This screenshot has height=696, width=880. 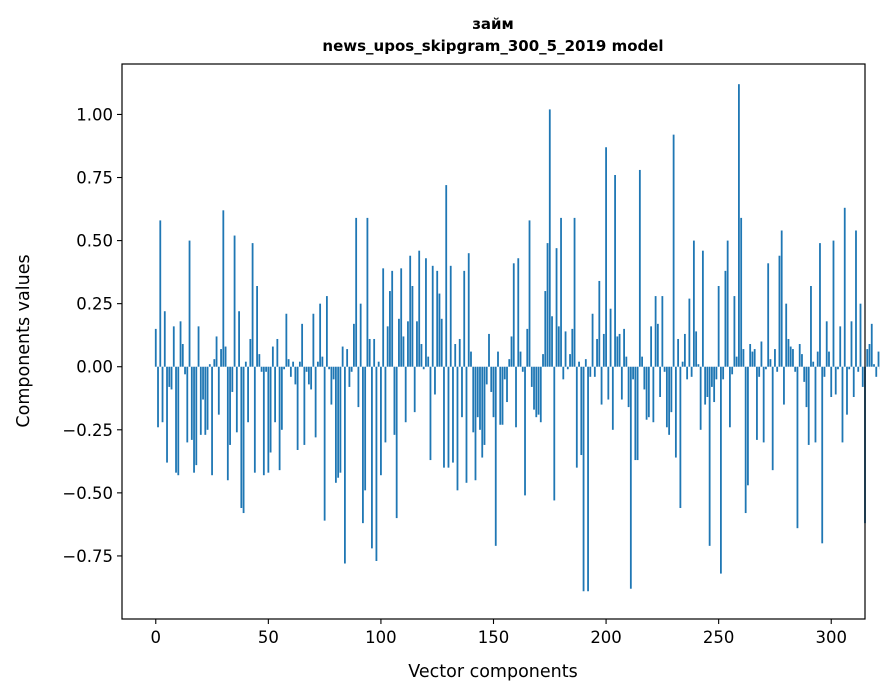 What do you see at coordinates (94, 367) in the screenshot?
I see `y-tick-label: 0.00` at bounding box center [94, 367].